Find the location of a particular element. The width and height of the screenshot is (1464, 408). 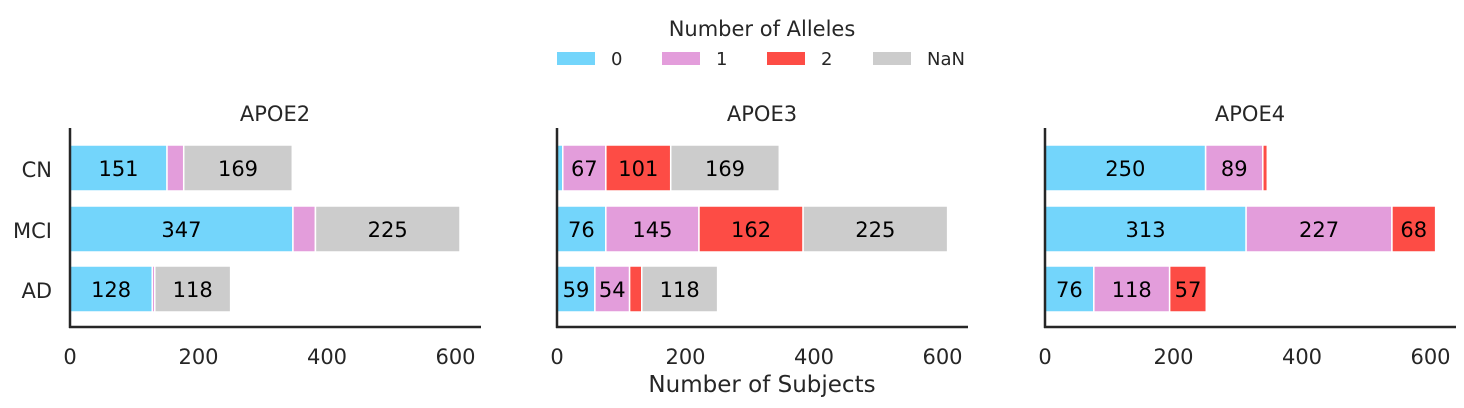

bar-value-label: 227 is located at coordinates (1319, 230).